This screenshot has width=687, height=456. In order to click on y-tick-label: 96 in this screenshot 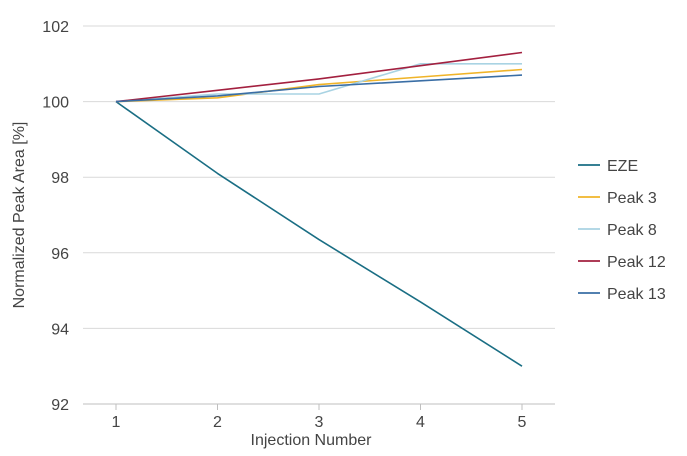, I will do `click(60, 254)`.